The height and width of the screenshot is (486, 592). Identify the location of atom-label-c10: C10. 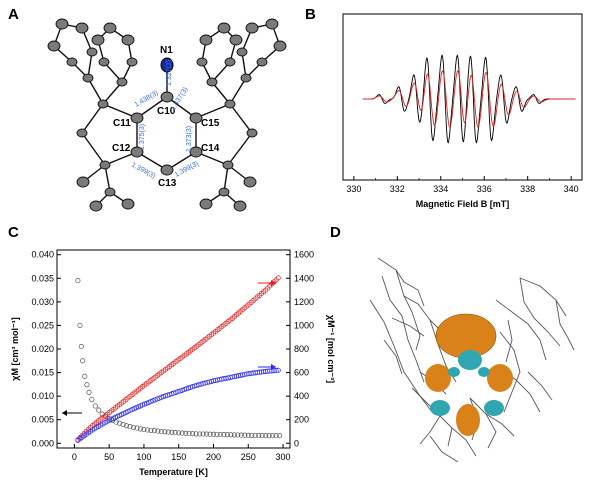
(166, 111).